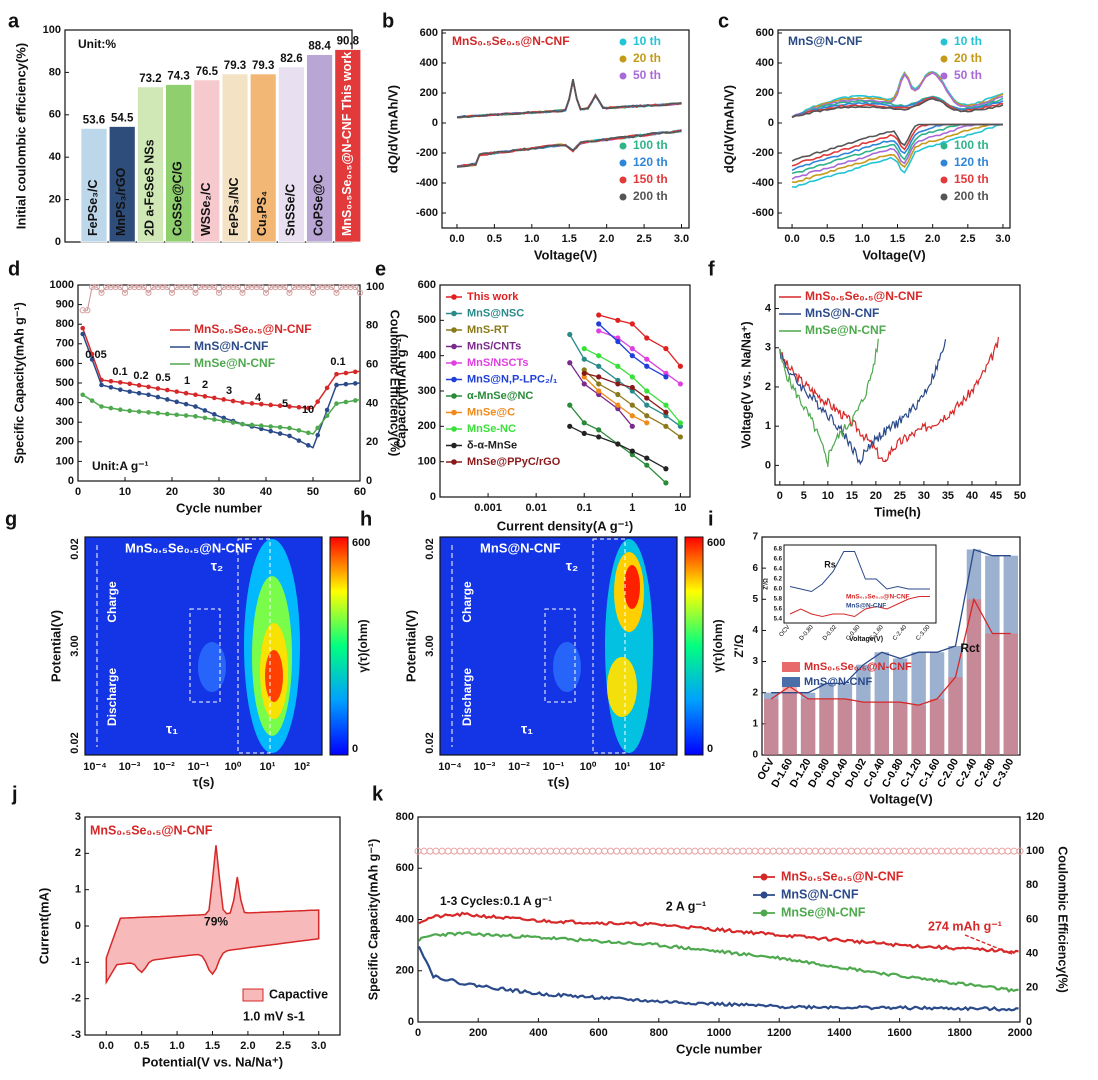  I want to click on bar-rect, so click(235, 158).